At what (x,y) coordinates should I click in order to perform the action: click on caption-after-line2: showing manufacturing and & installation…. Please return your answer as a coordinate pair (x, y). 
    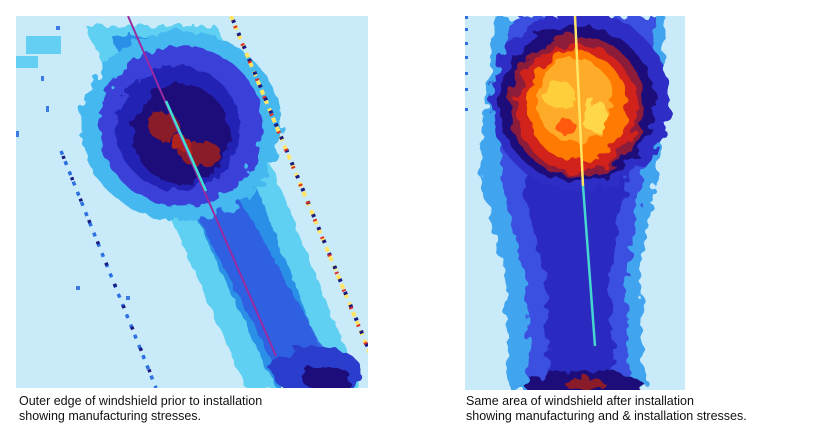
    Looking at the image, I should click on (606, 416).